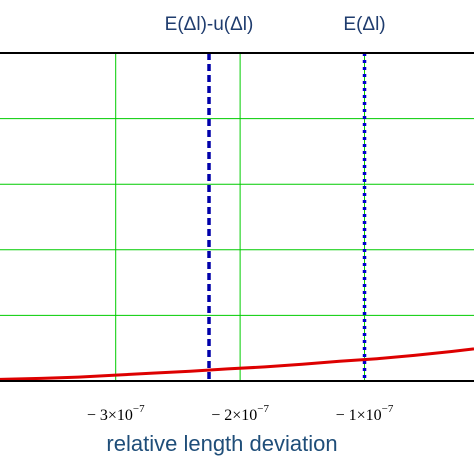 Image resolution: width=474 pixels, height=474 pixels. What do you see at coordinates (221, 443) in the screenshot?
I see `x-axis-label: relative length deviation` at bounding box center [221, 443].